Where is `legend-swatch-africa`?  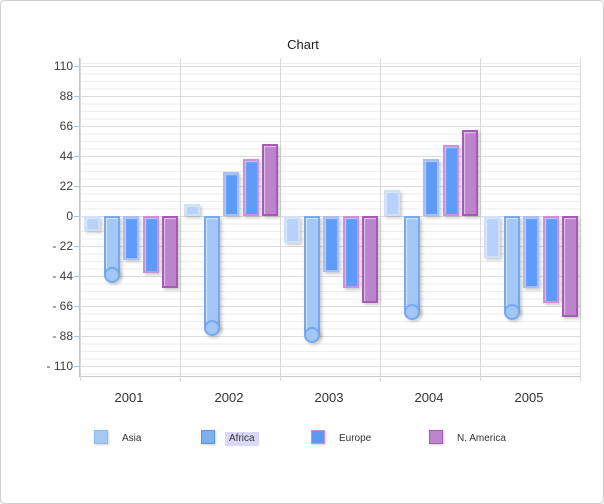
legend-swatch-africa is located at coordinates (208, 437).